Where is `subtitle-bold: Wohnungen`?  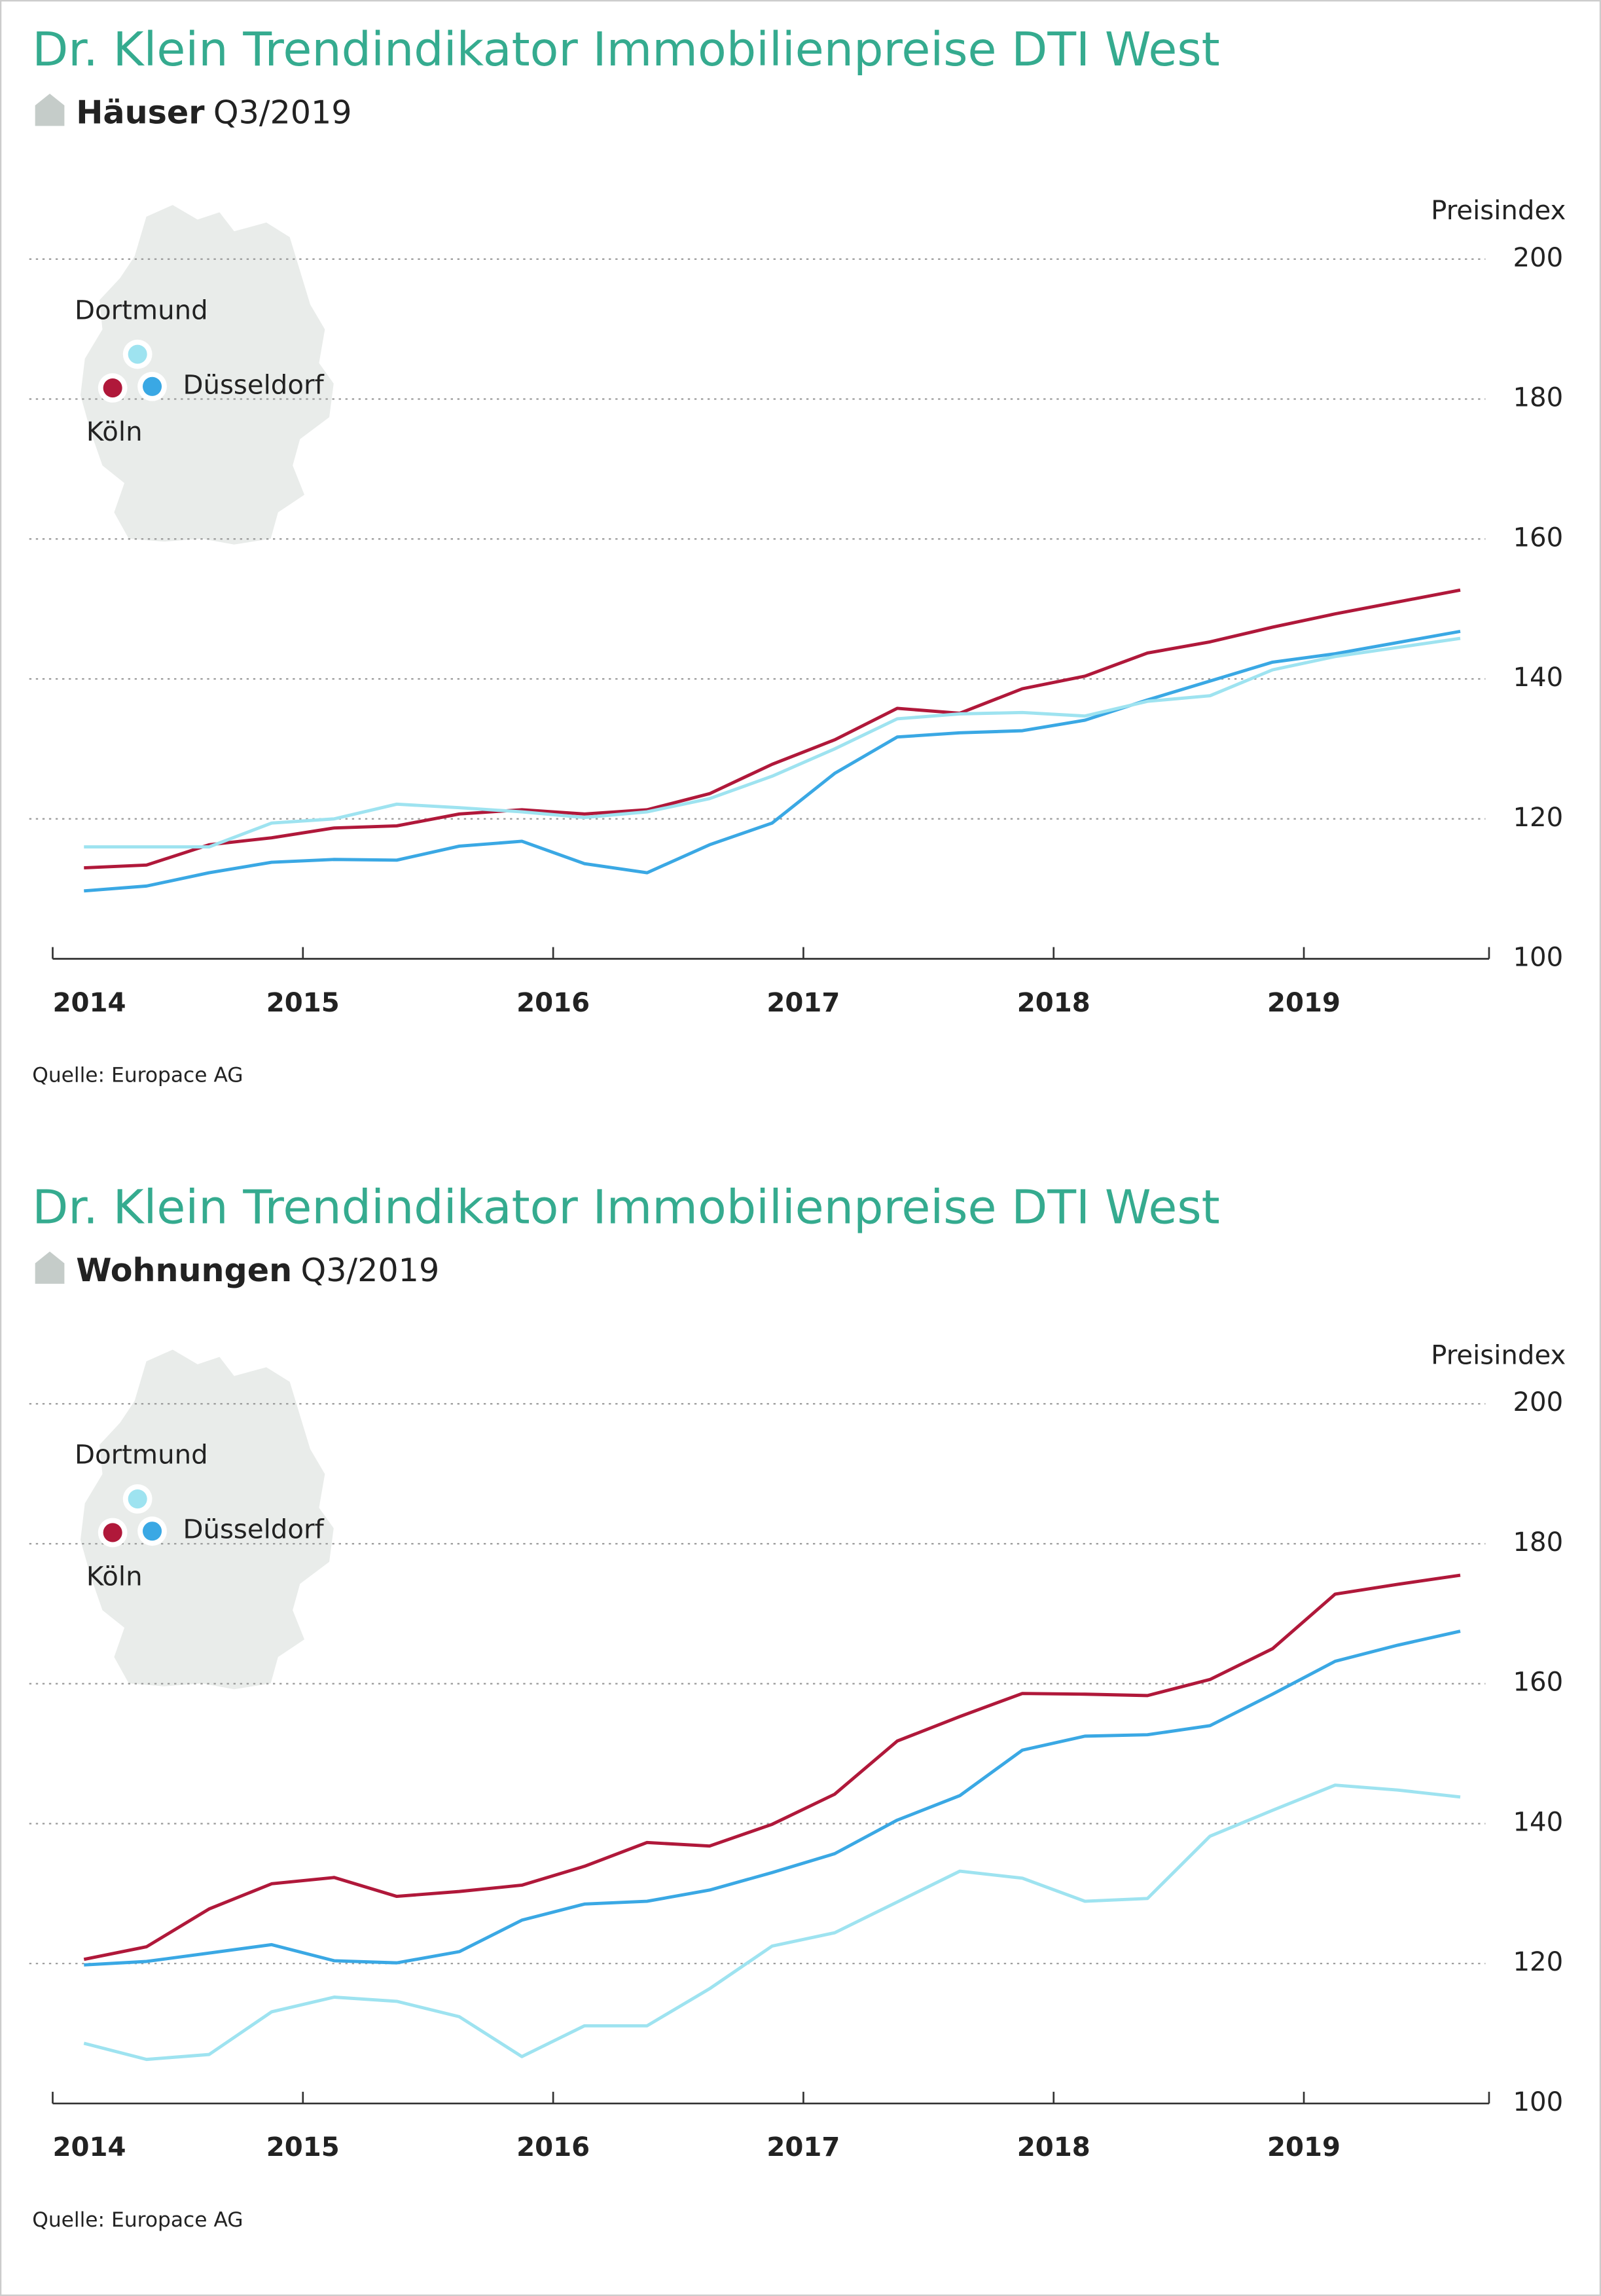 subtitle-bold: Wohnungen is located at coordinates (184, 1269).